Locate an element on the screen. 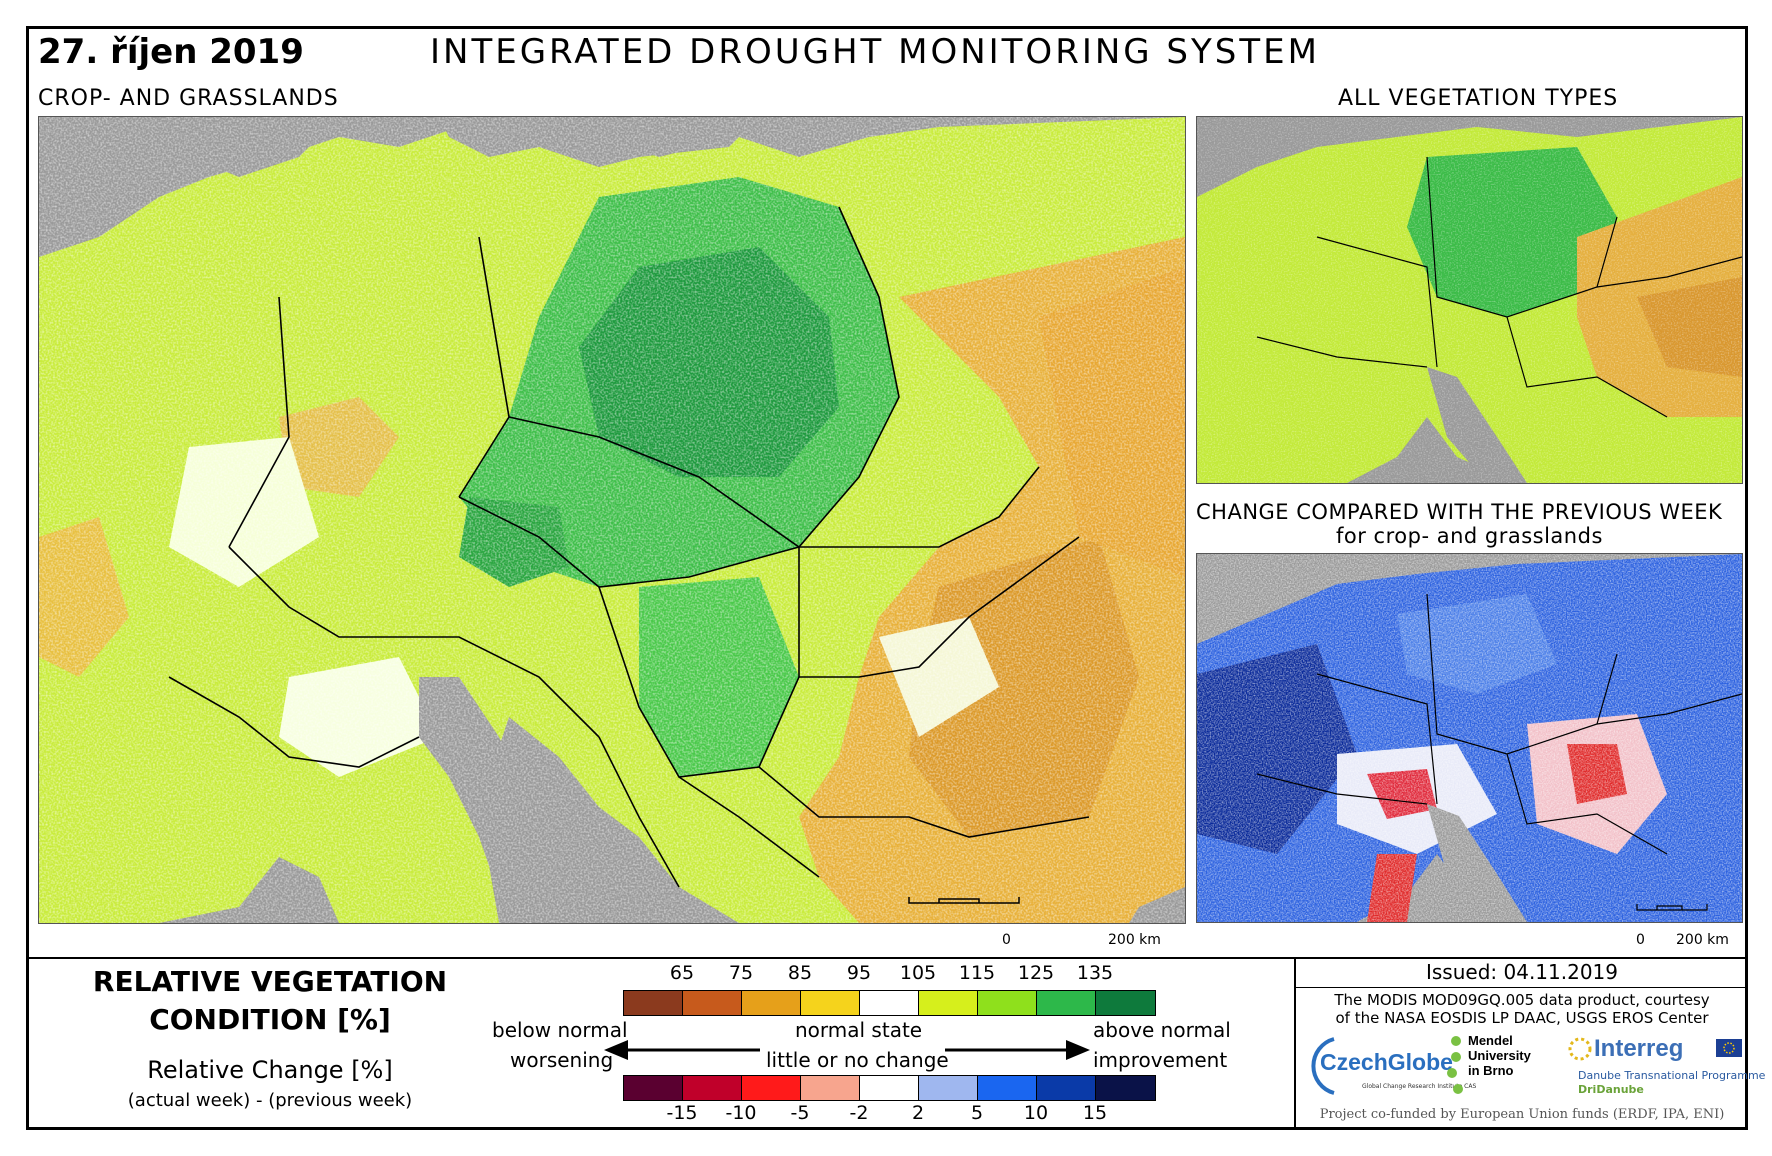 The image size is (1772, 1156). czechglobe-sub: Global Change Research Institute CAS is located at coordinates (1419, 1086).